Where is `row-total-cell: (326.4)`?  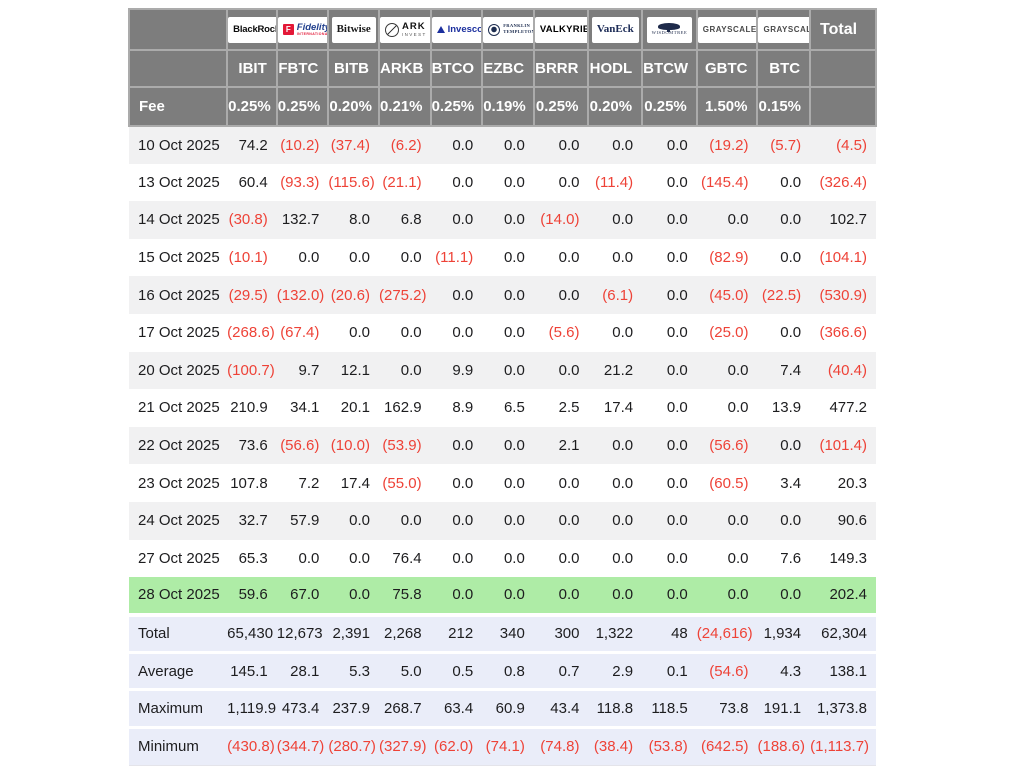
row-total-cell: (326.4) is located at coordinates (843, 182).